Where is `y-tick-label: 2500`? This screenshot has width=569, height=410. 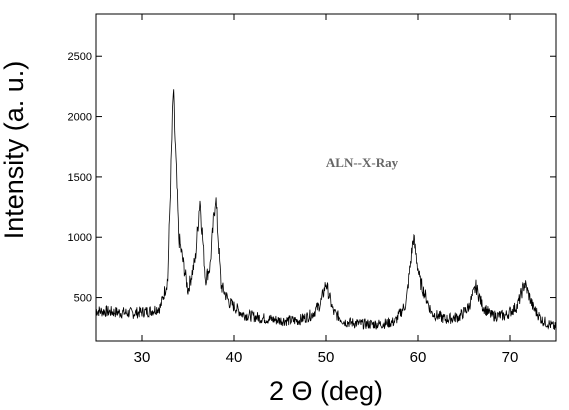 y-tick-label: 2500 is located at coordinates (80, 57).